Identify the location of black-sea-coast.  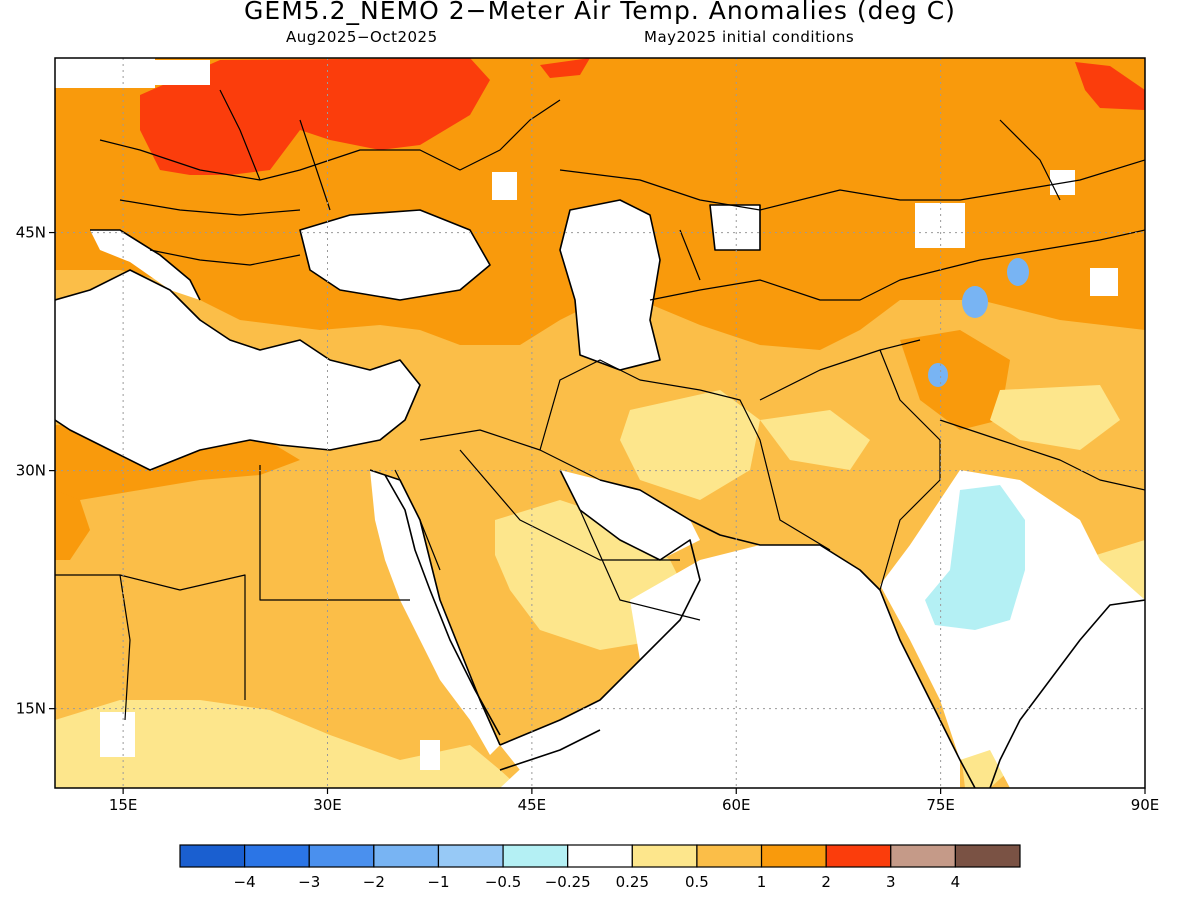
(395, 255).